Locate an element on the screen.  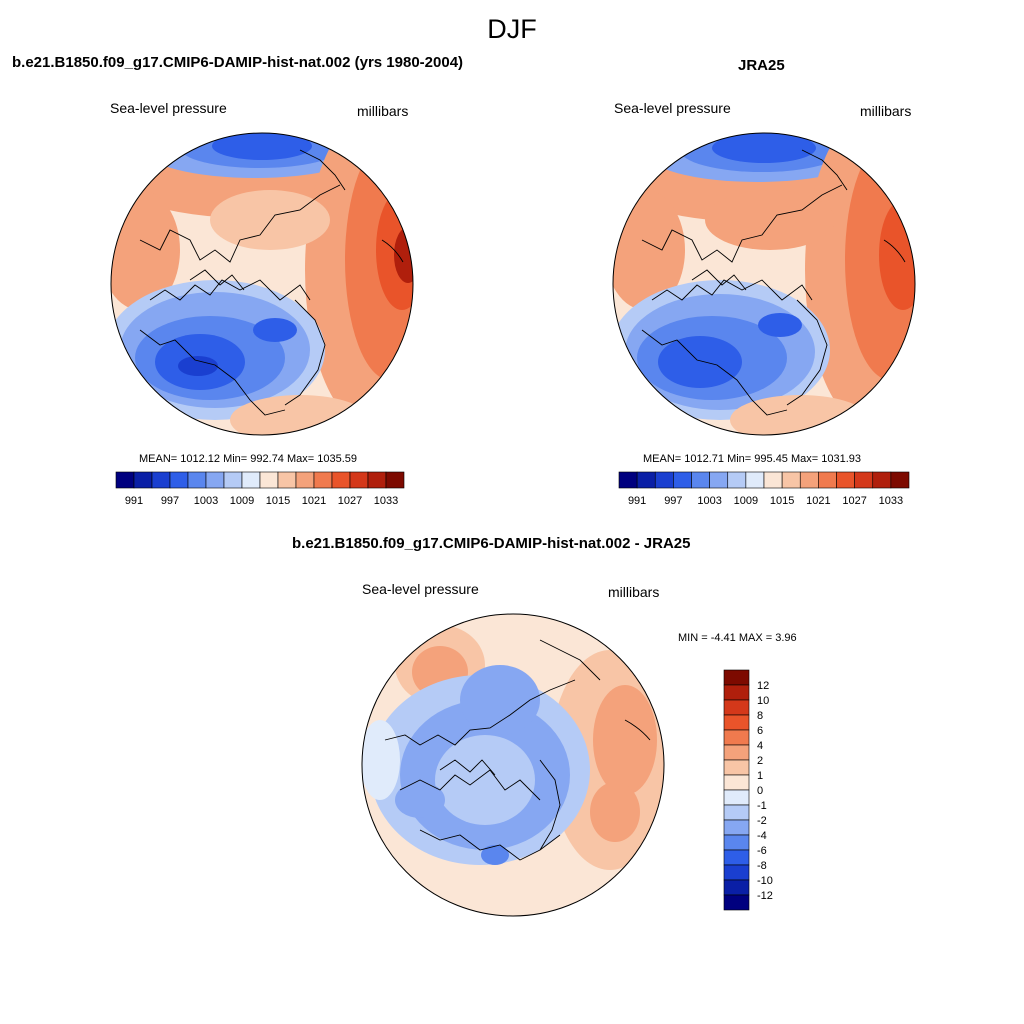
panel2-colorbar-tick-label: 1015 is located at coordinates (782, 501).